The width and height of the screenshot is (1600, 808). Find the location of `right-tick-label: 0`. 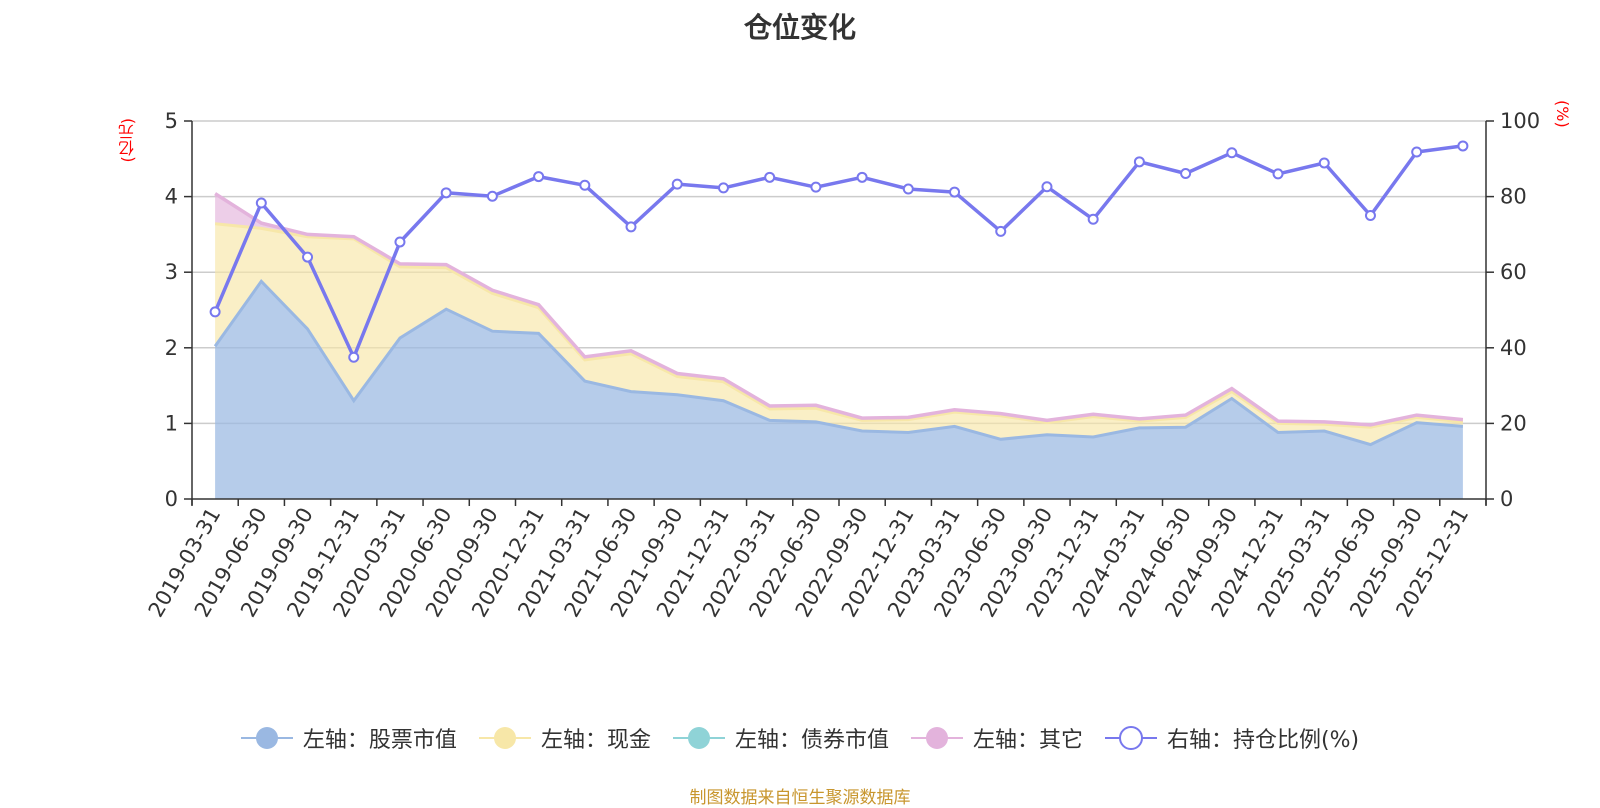

right-tick-label: 0 is located at coordinates (1506, 499).